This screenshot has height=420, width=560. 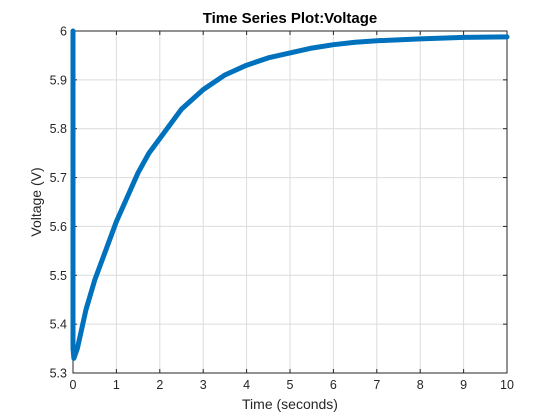 I want to click on y-tick-label: 5.3, so click(x=58, y=374).